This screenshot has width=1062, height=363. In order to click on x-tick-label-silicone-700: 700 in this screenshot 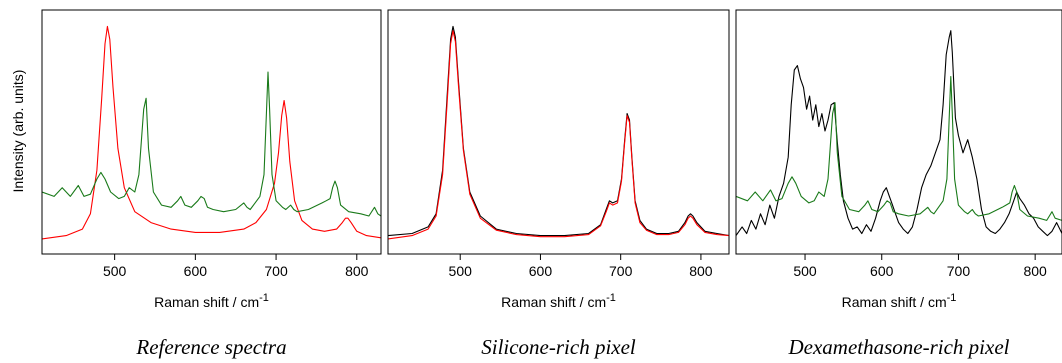, I will do `click(621, 271)`.